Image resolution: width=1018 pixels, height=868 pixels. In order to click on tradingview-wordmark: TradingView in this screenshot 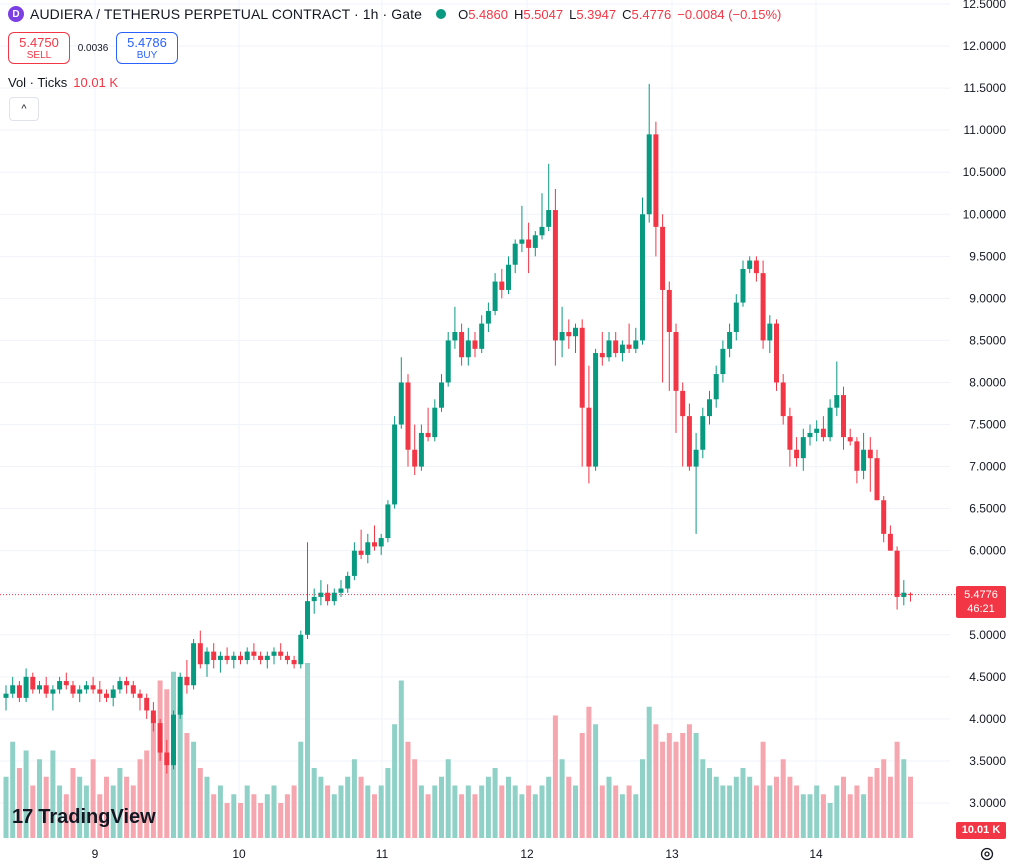, I will do `click(97, 817)`.